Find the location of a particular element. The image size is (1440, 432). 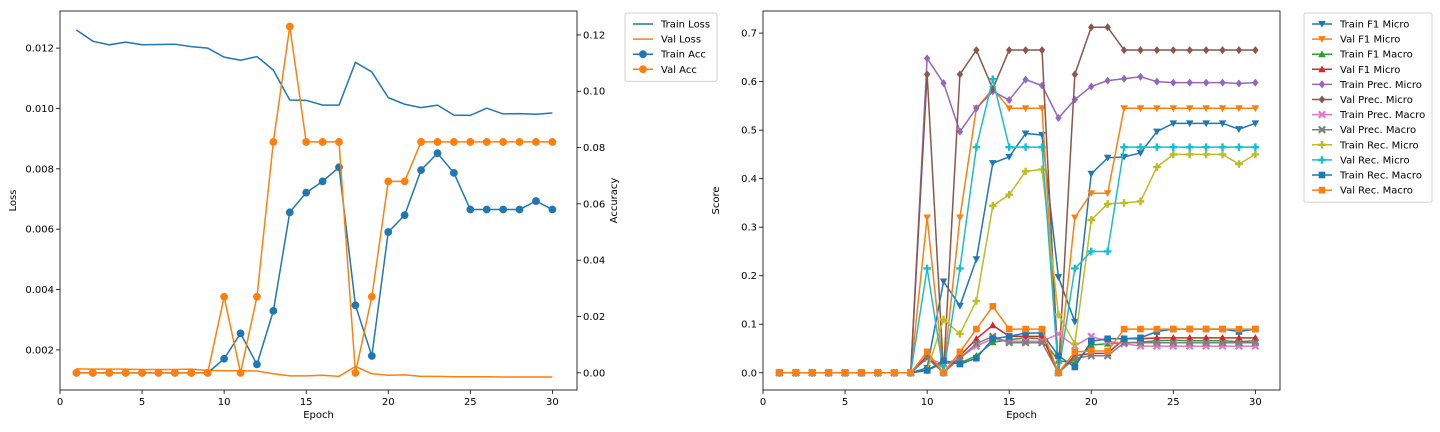

y-tick-label: 0.012 is located at coordinates (39, 49).